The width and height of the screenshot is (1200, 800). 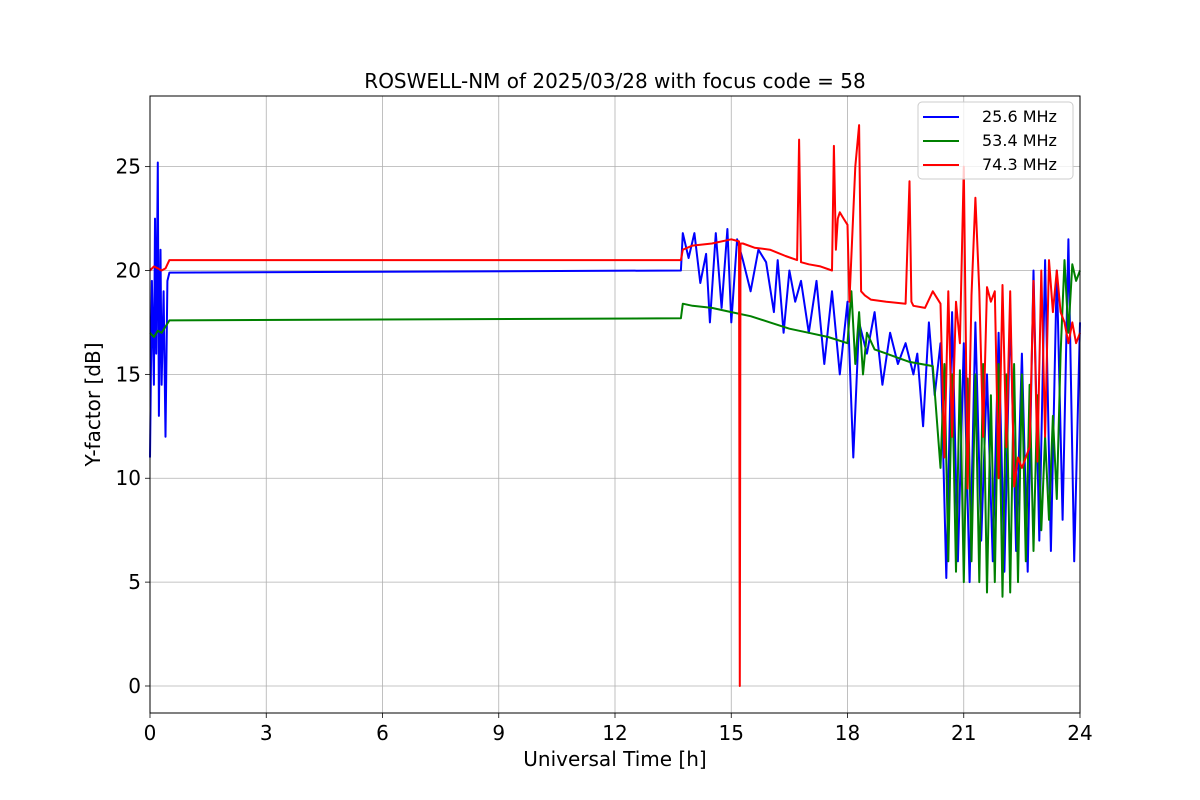 I want to click on x-axis-label: Universal Time [h], so click(x=614, y=759).